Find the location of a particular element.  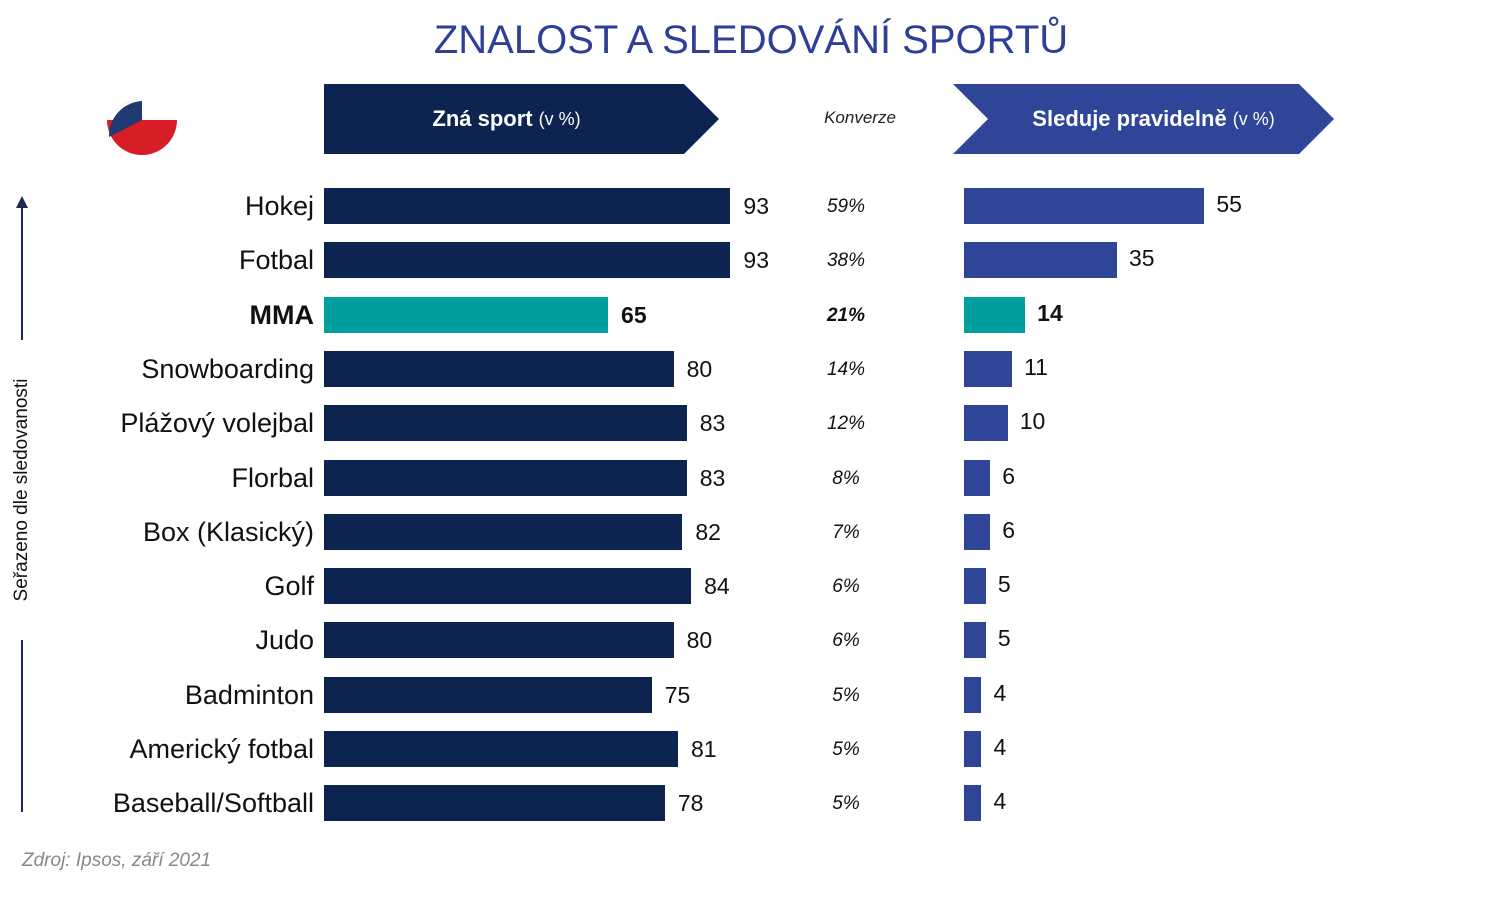

header-aware-label: Zná sport is located at coordinates (482, 118).